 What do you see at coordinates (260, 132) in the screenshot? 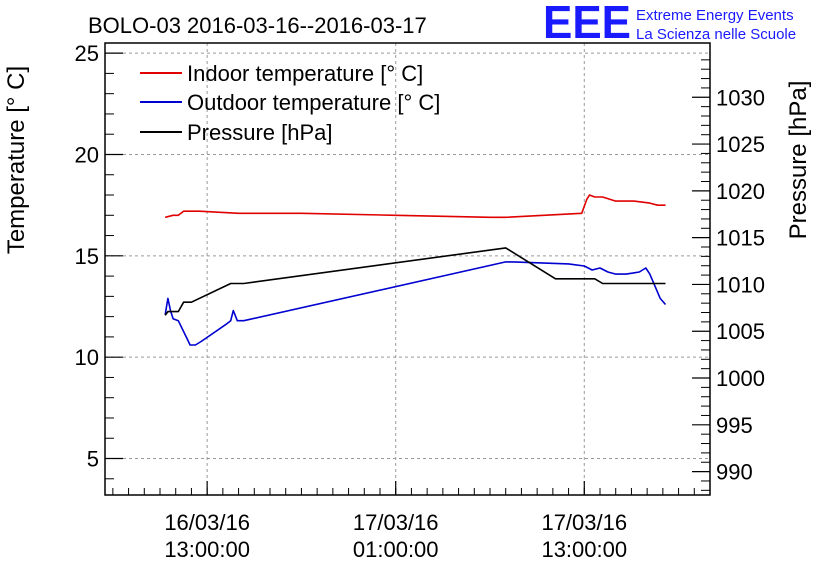
I see `legend-label-pressure: Pressure [hPa]` at bounding box center [260, 132].